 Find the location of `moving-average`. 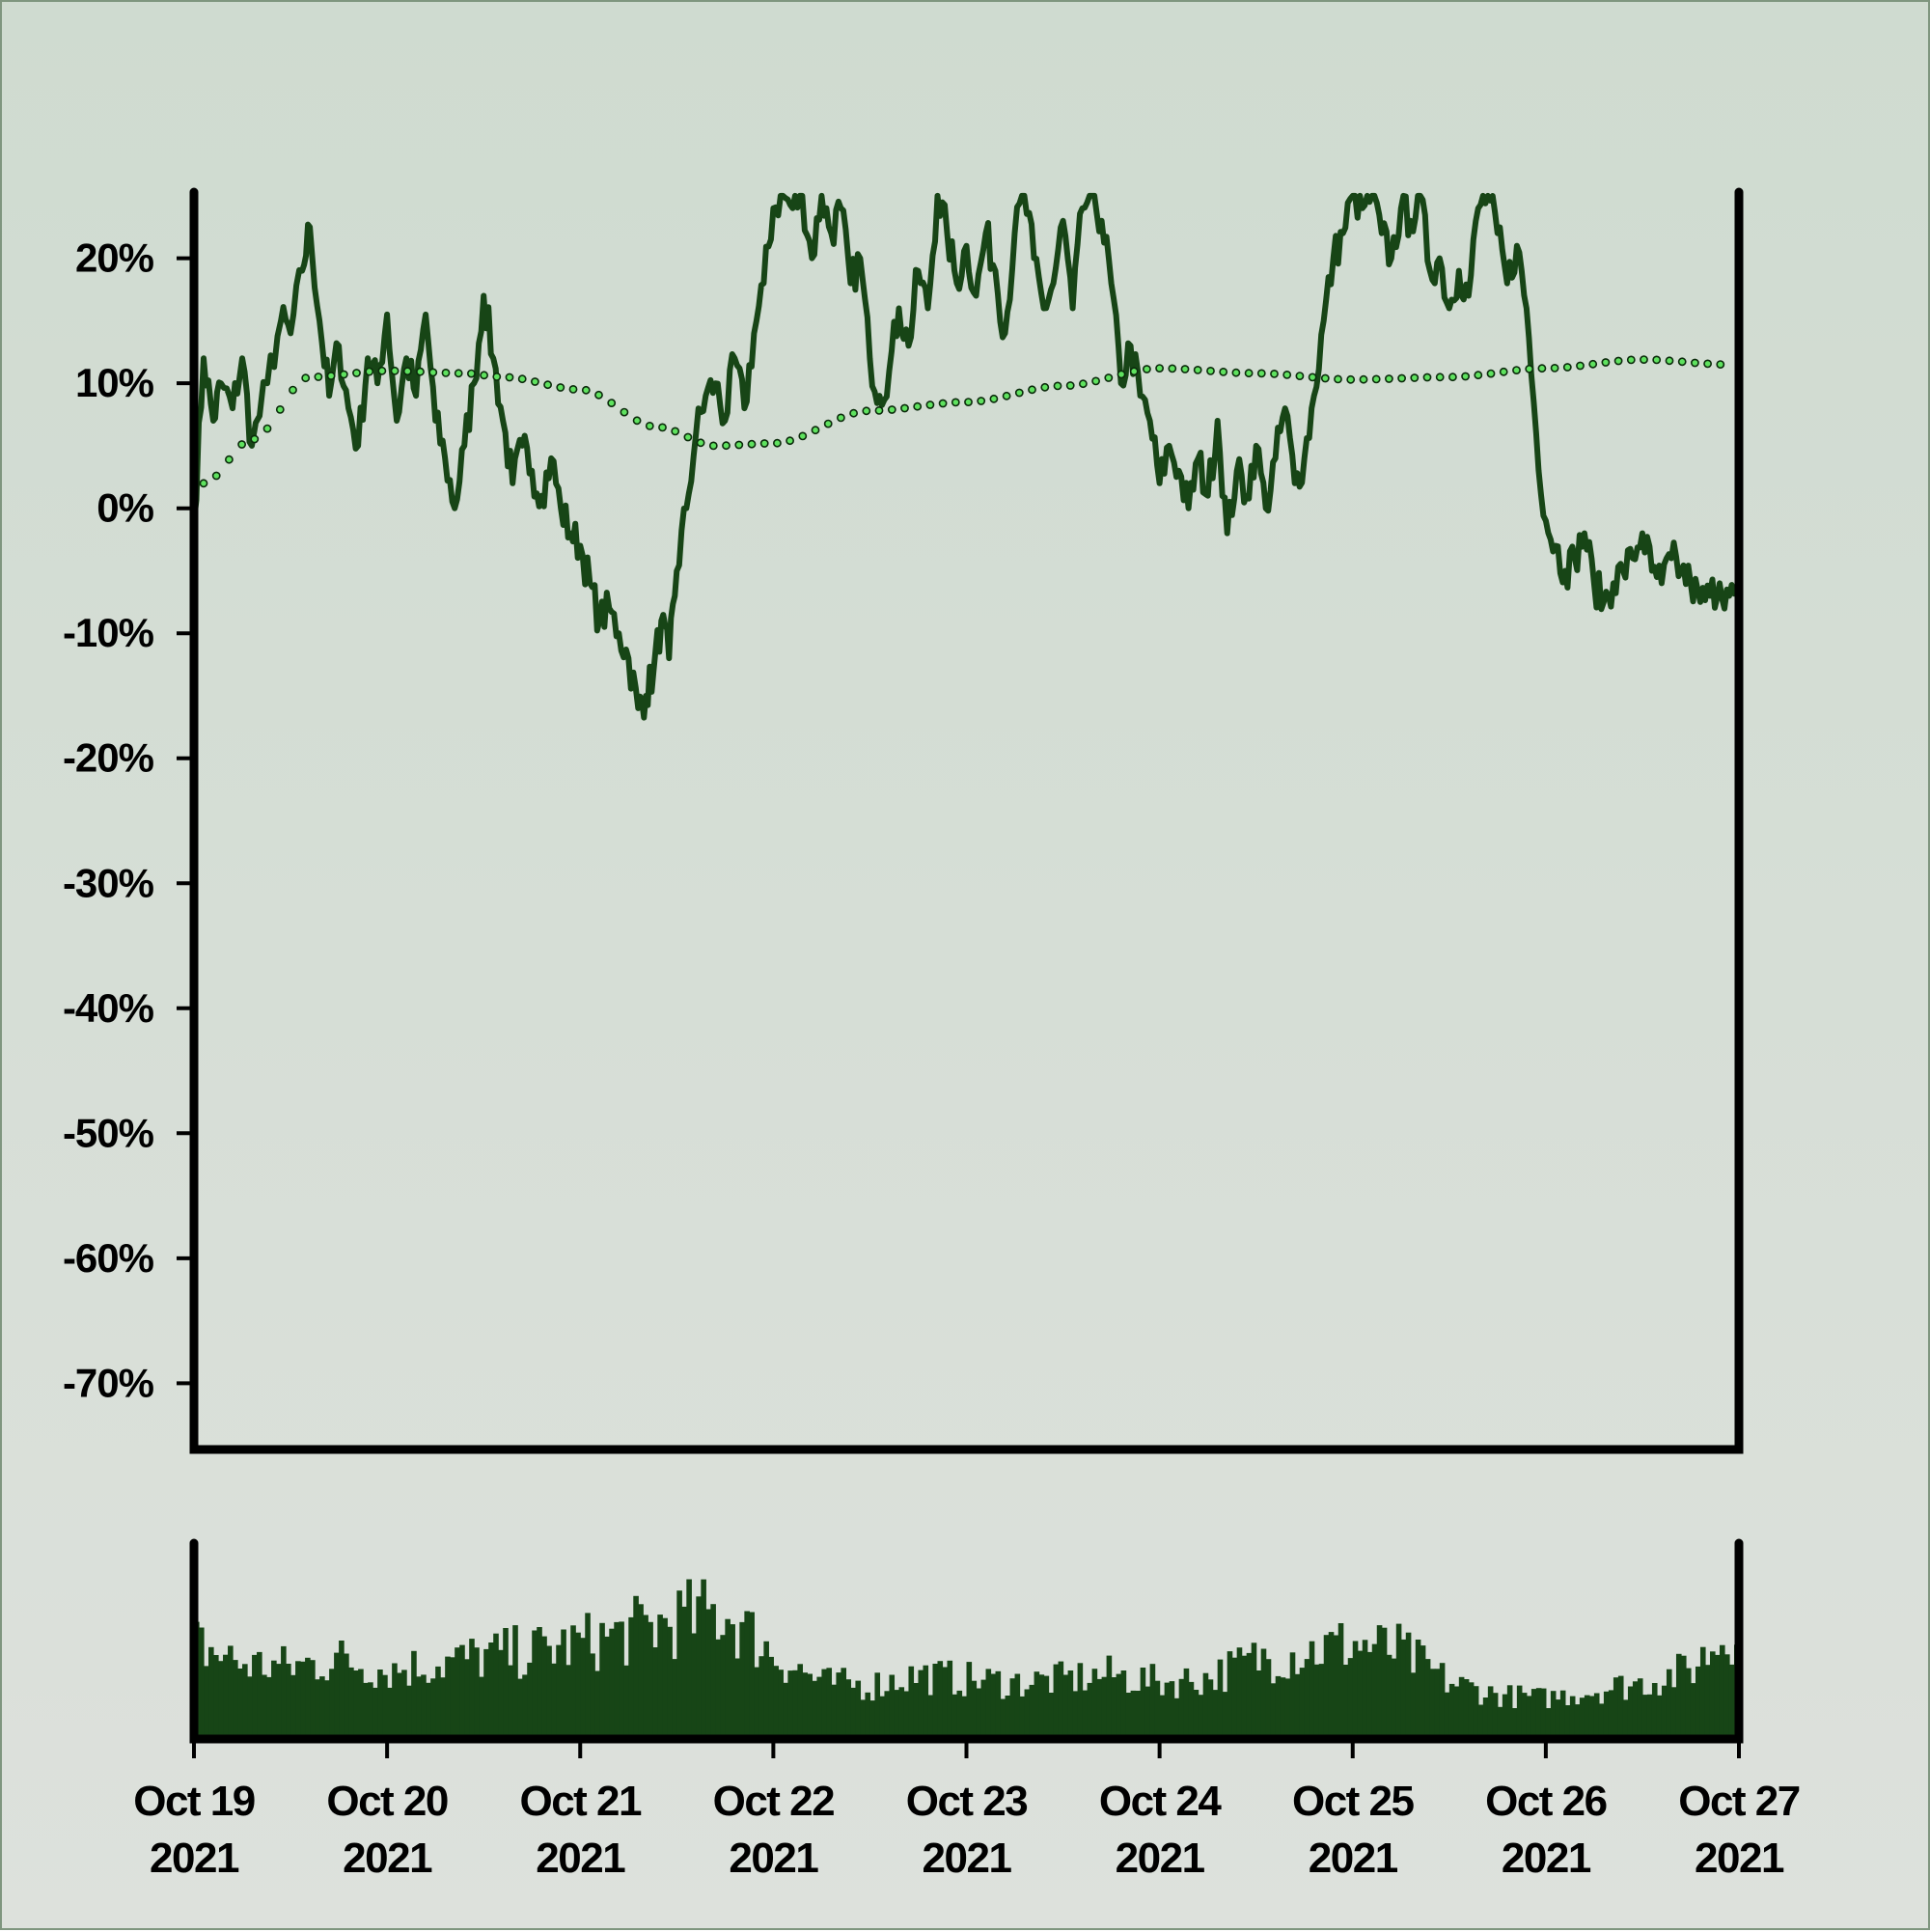

moving-average is located at coordinates (962, 421).